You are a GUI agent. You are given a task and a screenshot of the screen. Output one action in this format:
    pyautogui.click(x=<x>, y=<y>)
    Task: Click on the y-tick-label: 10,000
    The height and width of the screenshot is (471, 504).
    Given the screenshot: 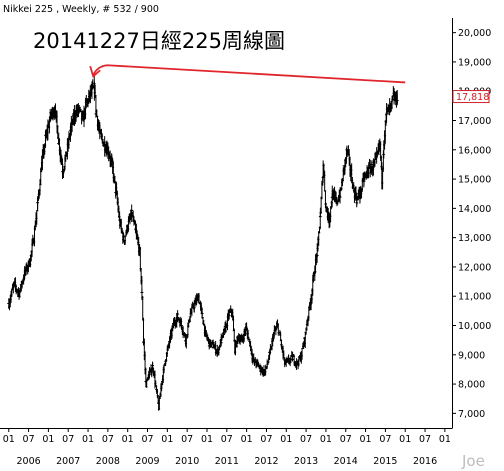 What is the action you would take?
    pyautogui.click(x=474, y=326)
    